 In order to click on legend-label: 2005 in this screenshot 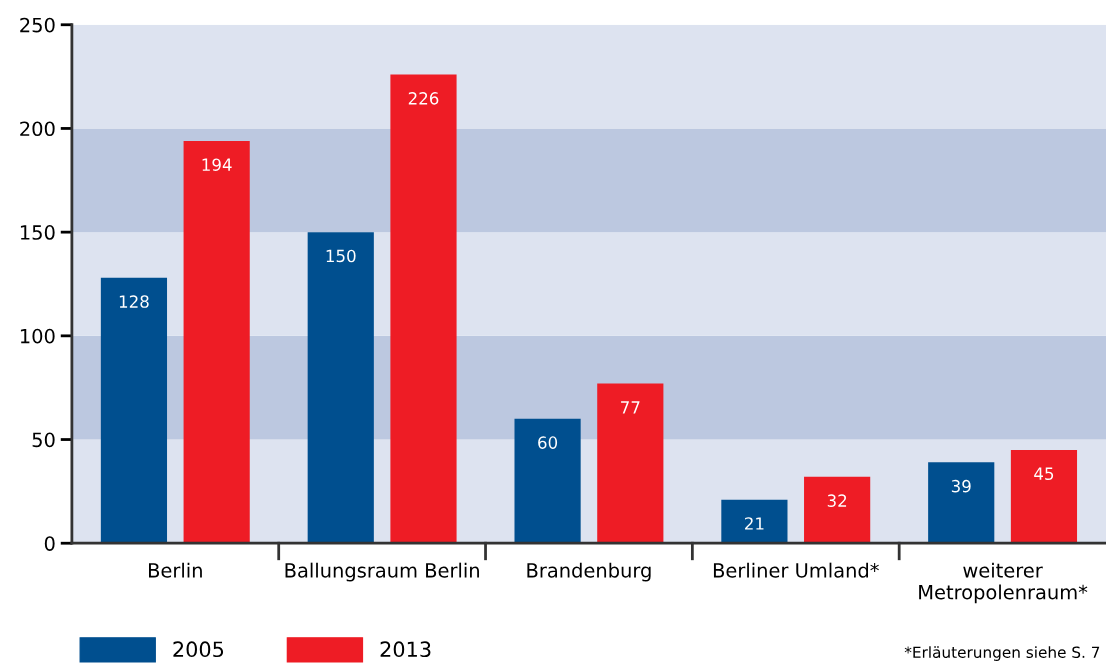, I will do `click(198, 649)`.